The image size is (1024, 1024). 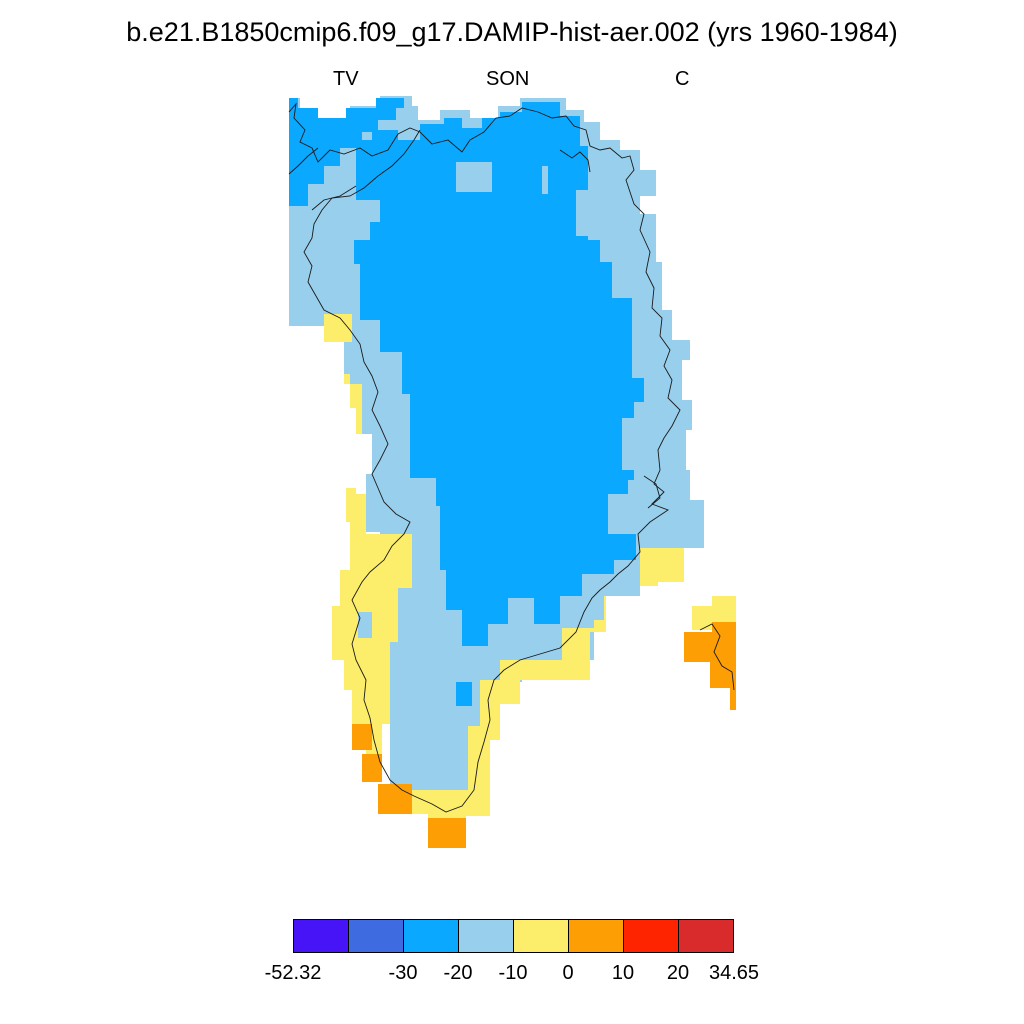 What do you see at coordinates (403, 973) in the screenshot?
I see `colorbar-label: -30` at bounding box center [403, 973].